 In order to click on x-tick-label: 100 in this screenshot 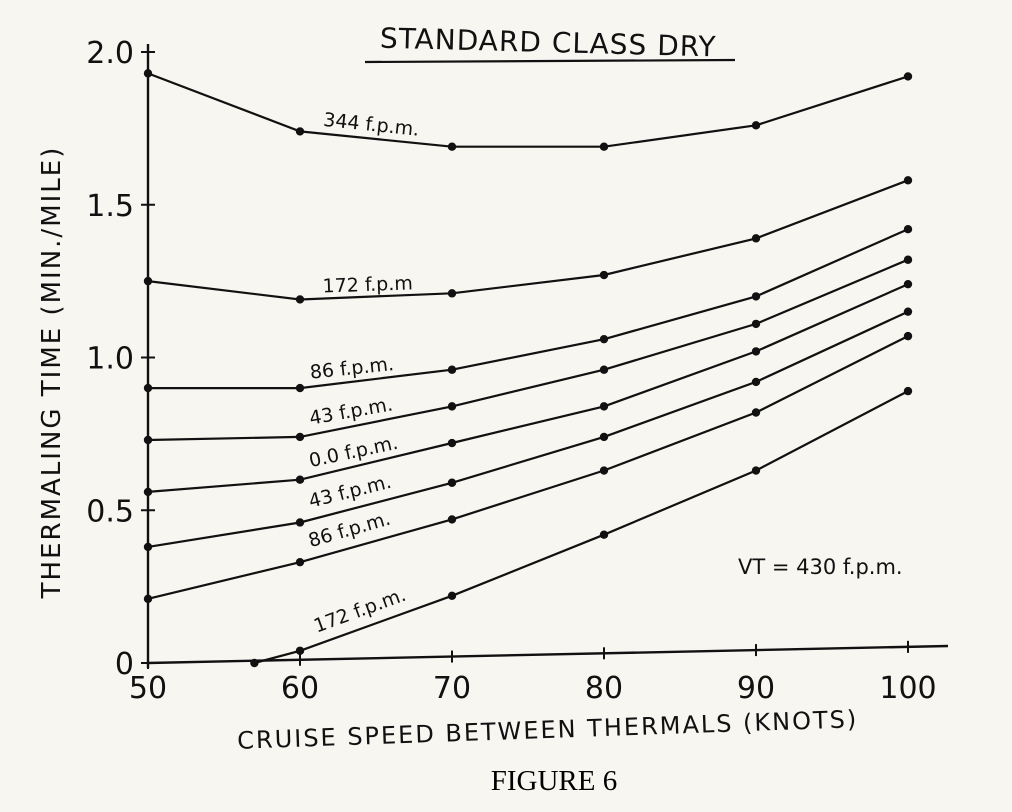, I will do `click(907, 688)`.